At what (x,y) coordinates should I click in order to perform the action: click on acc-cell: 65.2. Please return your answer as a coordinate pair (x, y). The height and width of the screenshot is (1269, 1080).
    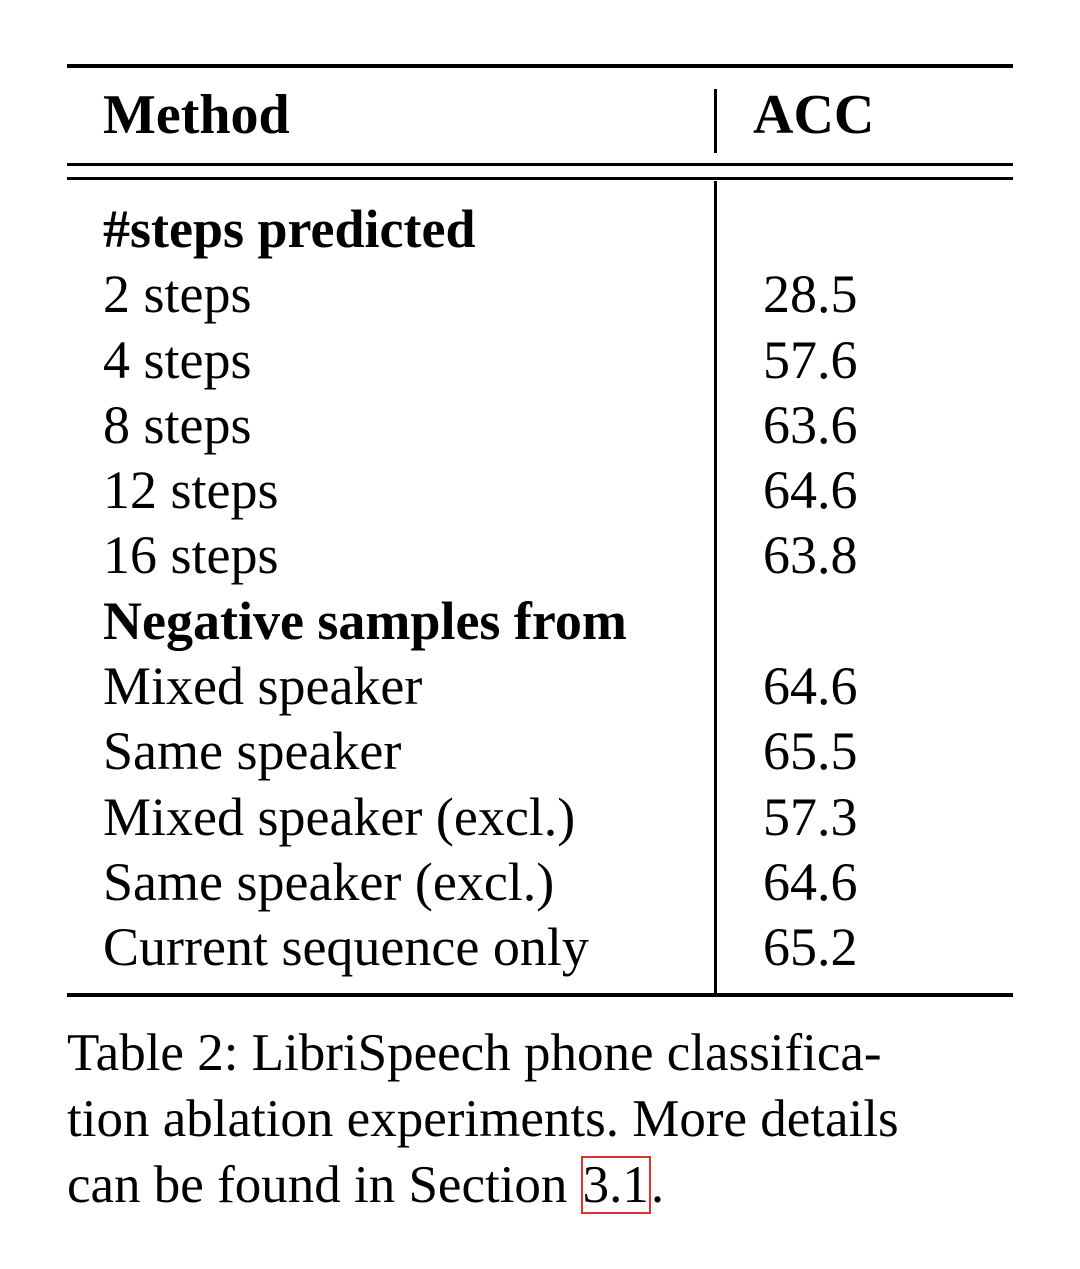
    Looking at the image, I should click on (810, 947).